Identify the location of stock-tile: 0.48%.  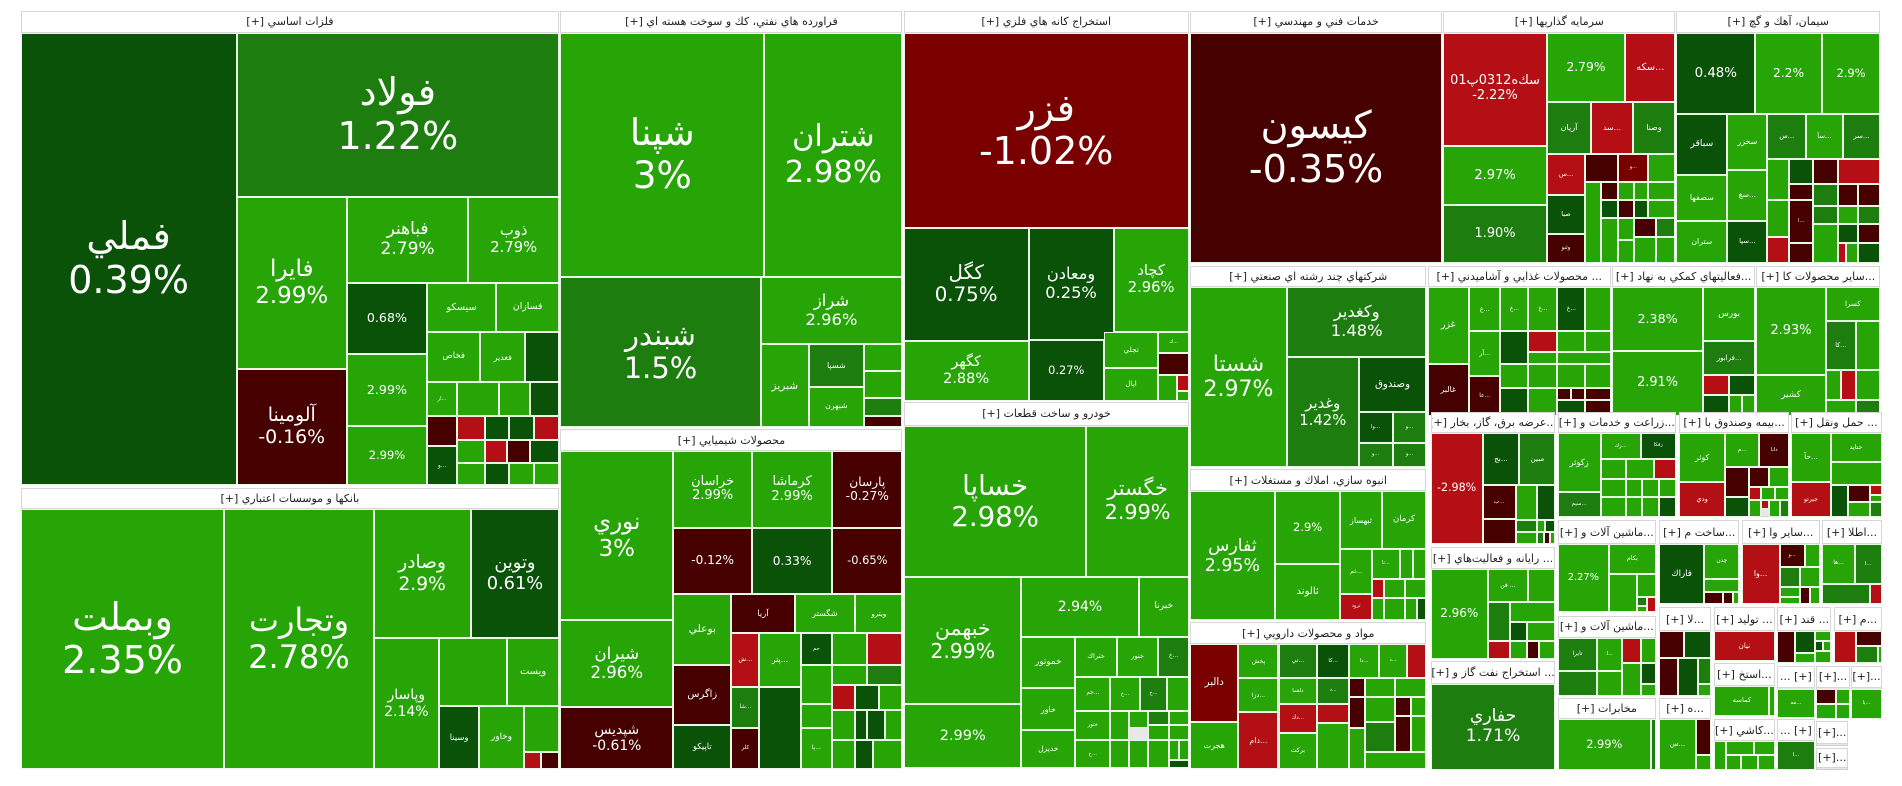
(1716, 73).